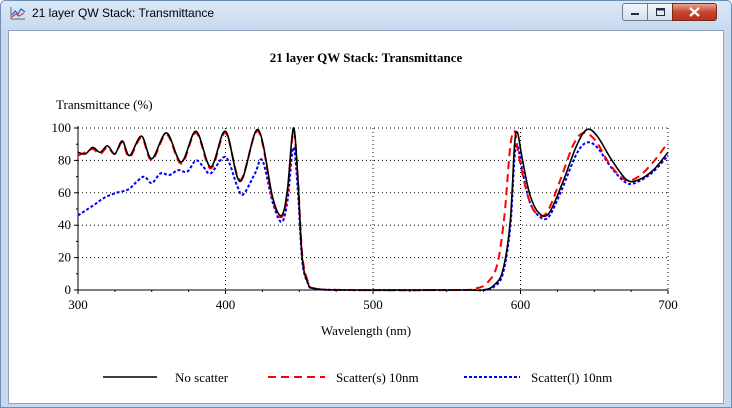 The image size is (732, 408). What do you see at coordinates (373, 304) in the screenshot?
I see `x-tick-label: 500` at bounding box center [373, 304].